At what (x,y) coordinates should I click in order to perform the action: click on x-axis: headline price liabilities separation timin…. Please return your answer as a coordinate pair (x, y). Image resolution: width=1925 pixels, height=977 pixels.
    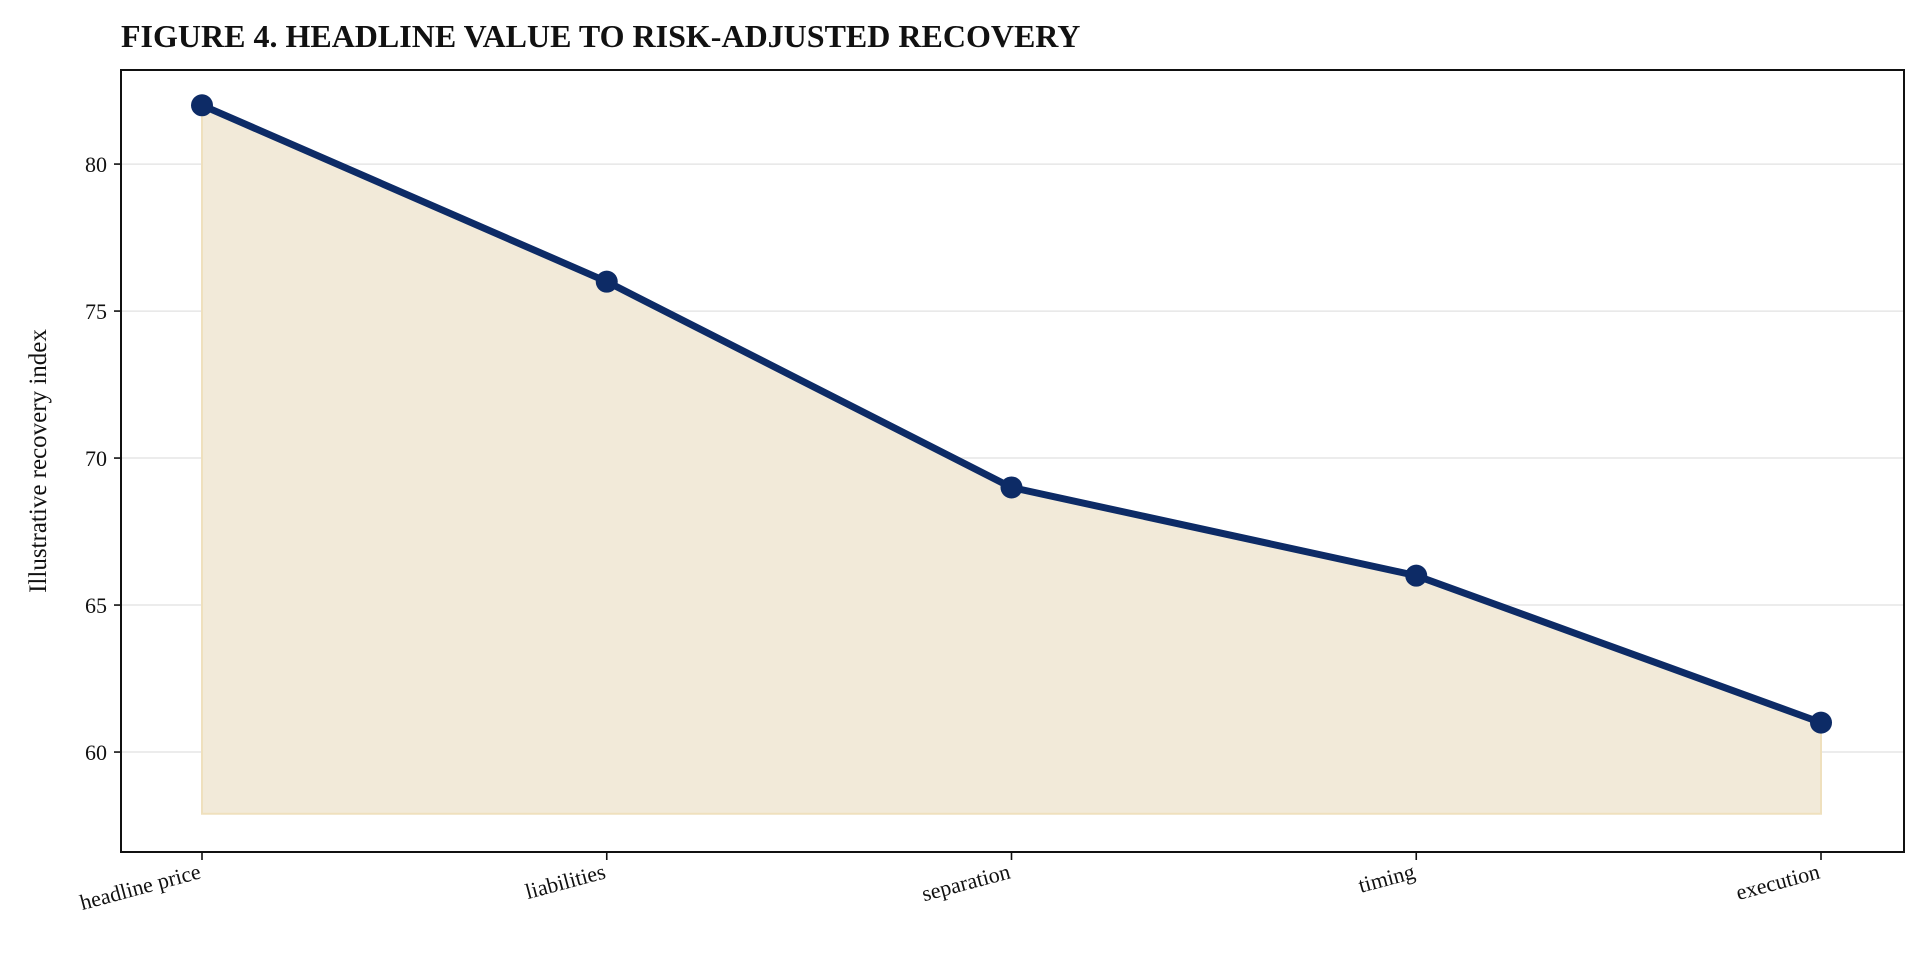
    Looking at the image, I should click on (949, 883).